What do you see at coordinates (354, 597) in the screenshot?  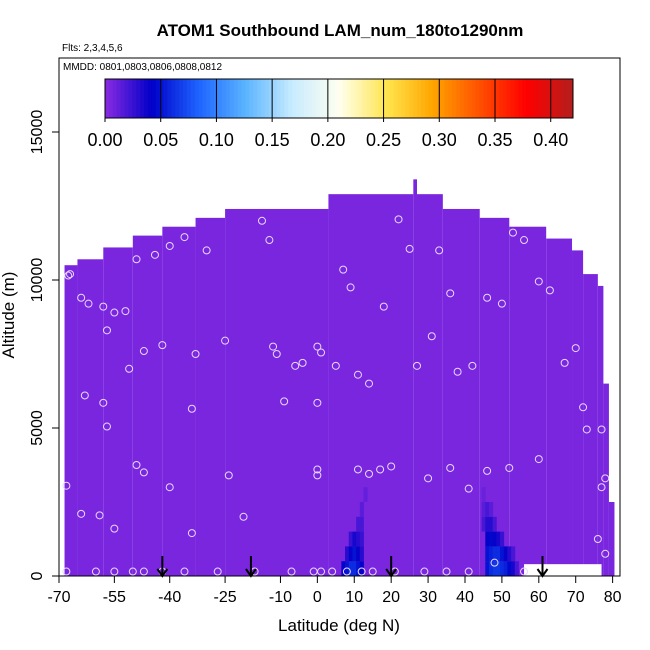 I see `x-tick-label: 10` at bounding box center [354, 597].